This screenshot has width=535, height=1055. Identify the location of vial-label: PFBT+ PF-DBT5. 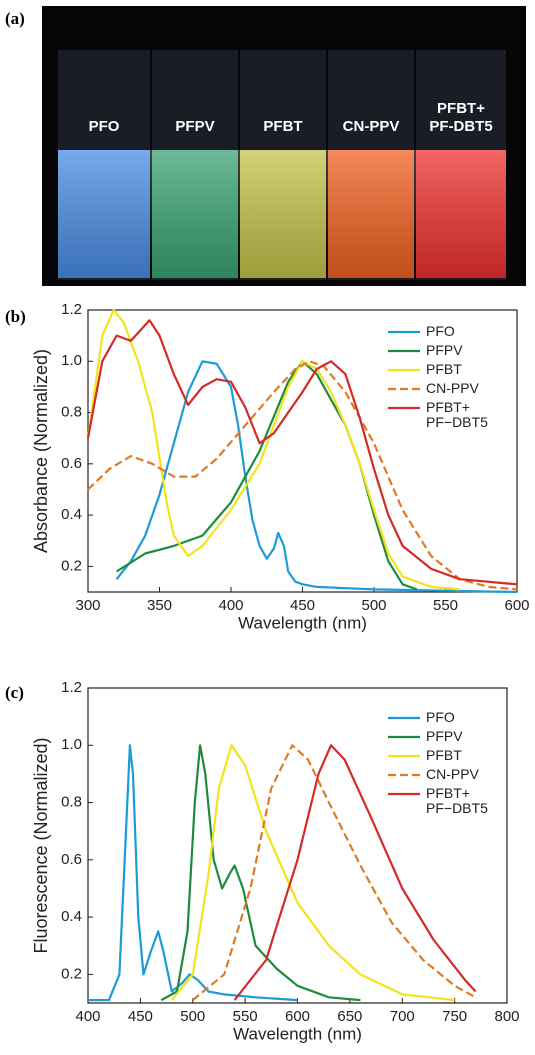
(461, 117).